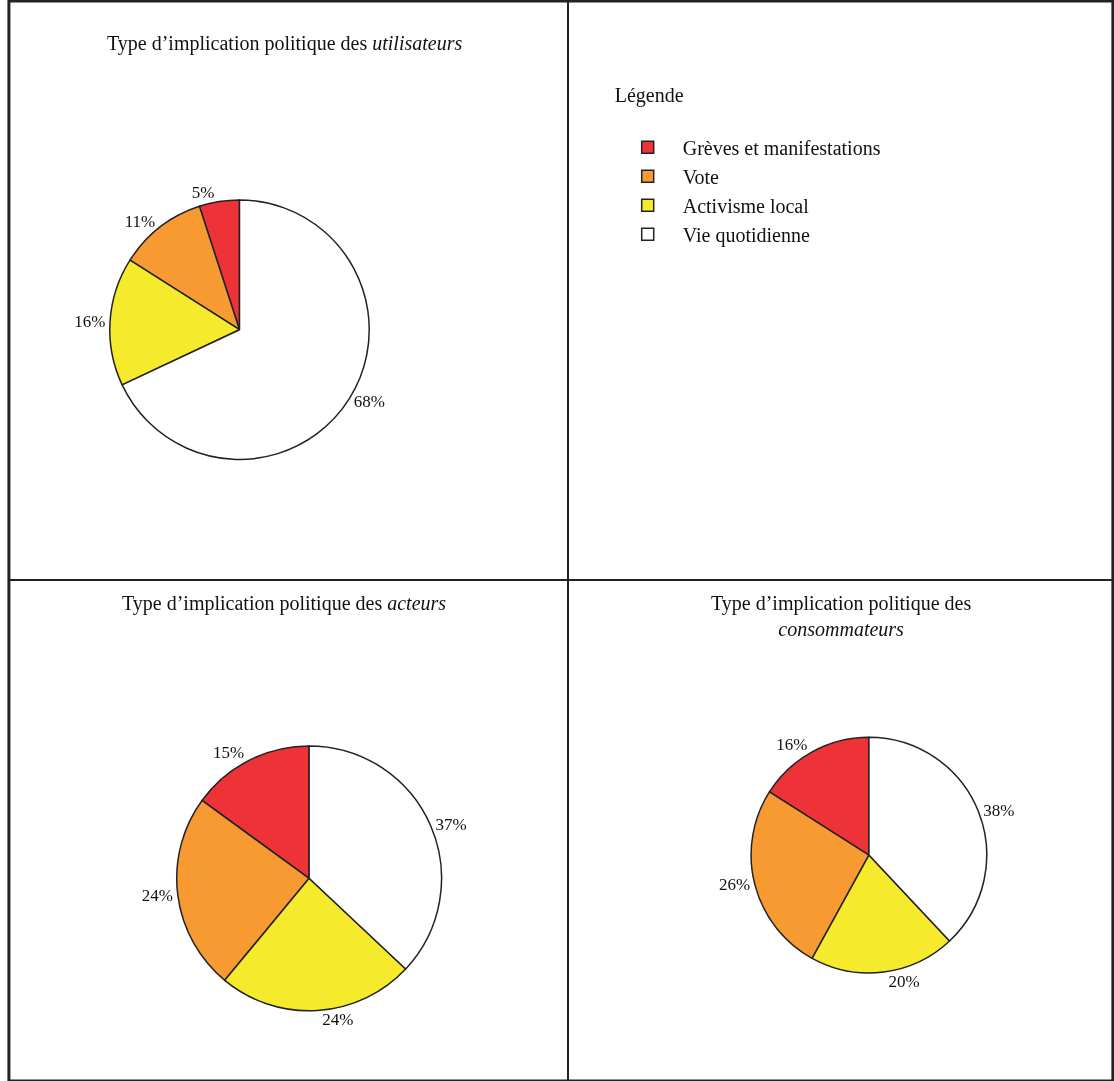 The height and width of the screenshot is (1081, 1114). I want to click on chart-title: Type d’implication politique des consommateurs, so click(841, 616).